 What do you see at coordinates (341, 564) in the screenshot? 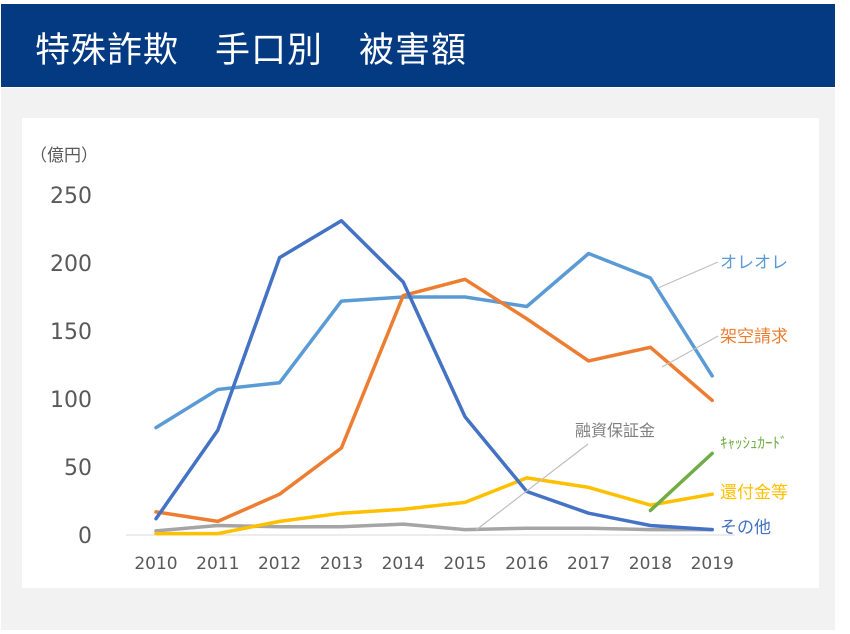
I see `x-tick-label: 2013` at bounding box center [341, 564].